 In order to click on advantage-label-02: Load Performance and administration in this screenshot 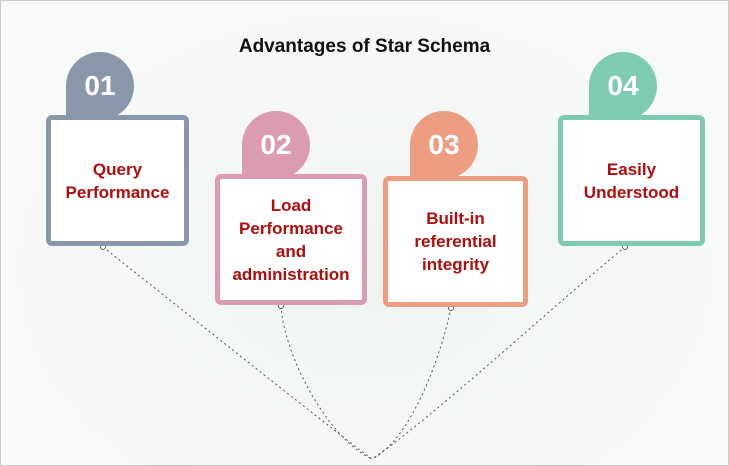, I will do `click(291, 239)`.